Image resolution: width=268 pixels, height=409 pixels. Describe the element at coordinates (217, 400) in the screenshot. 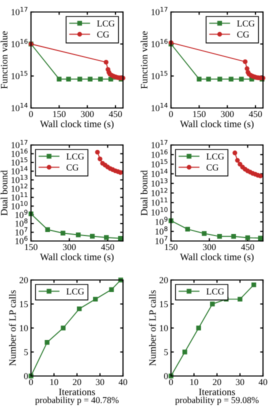

I see `text: probability p = 59.08%` at that location.